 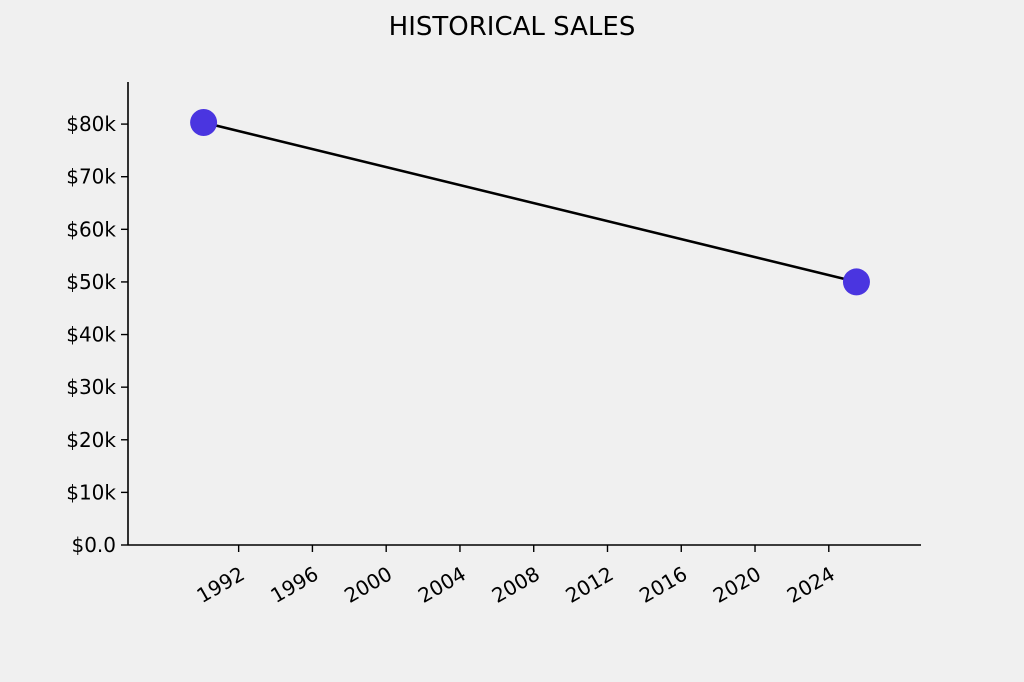 What do you see at coordinates (512, 27) in the screenshot?
I see `chart-title: HISTORICAL SALES` at bounding box center [512, 27].